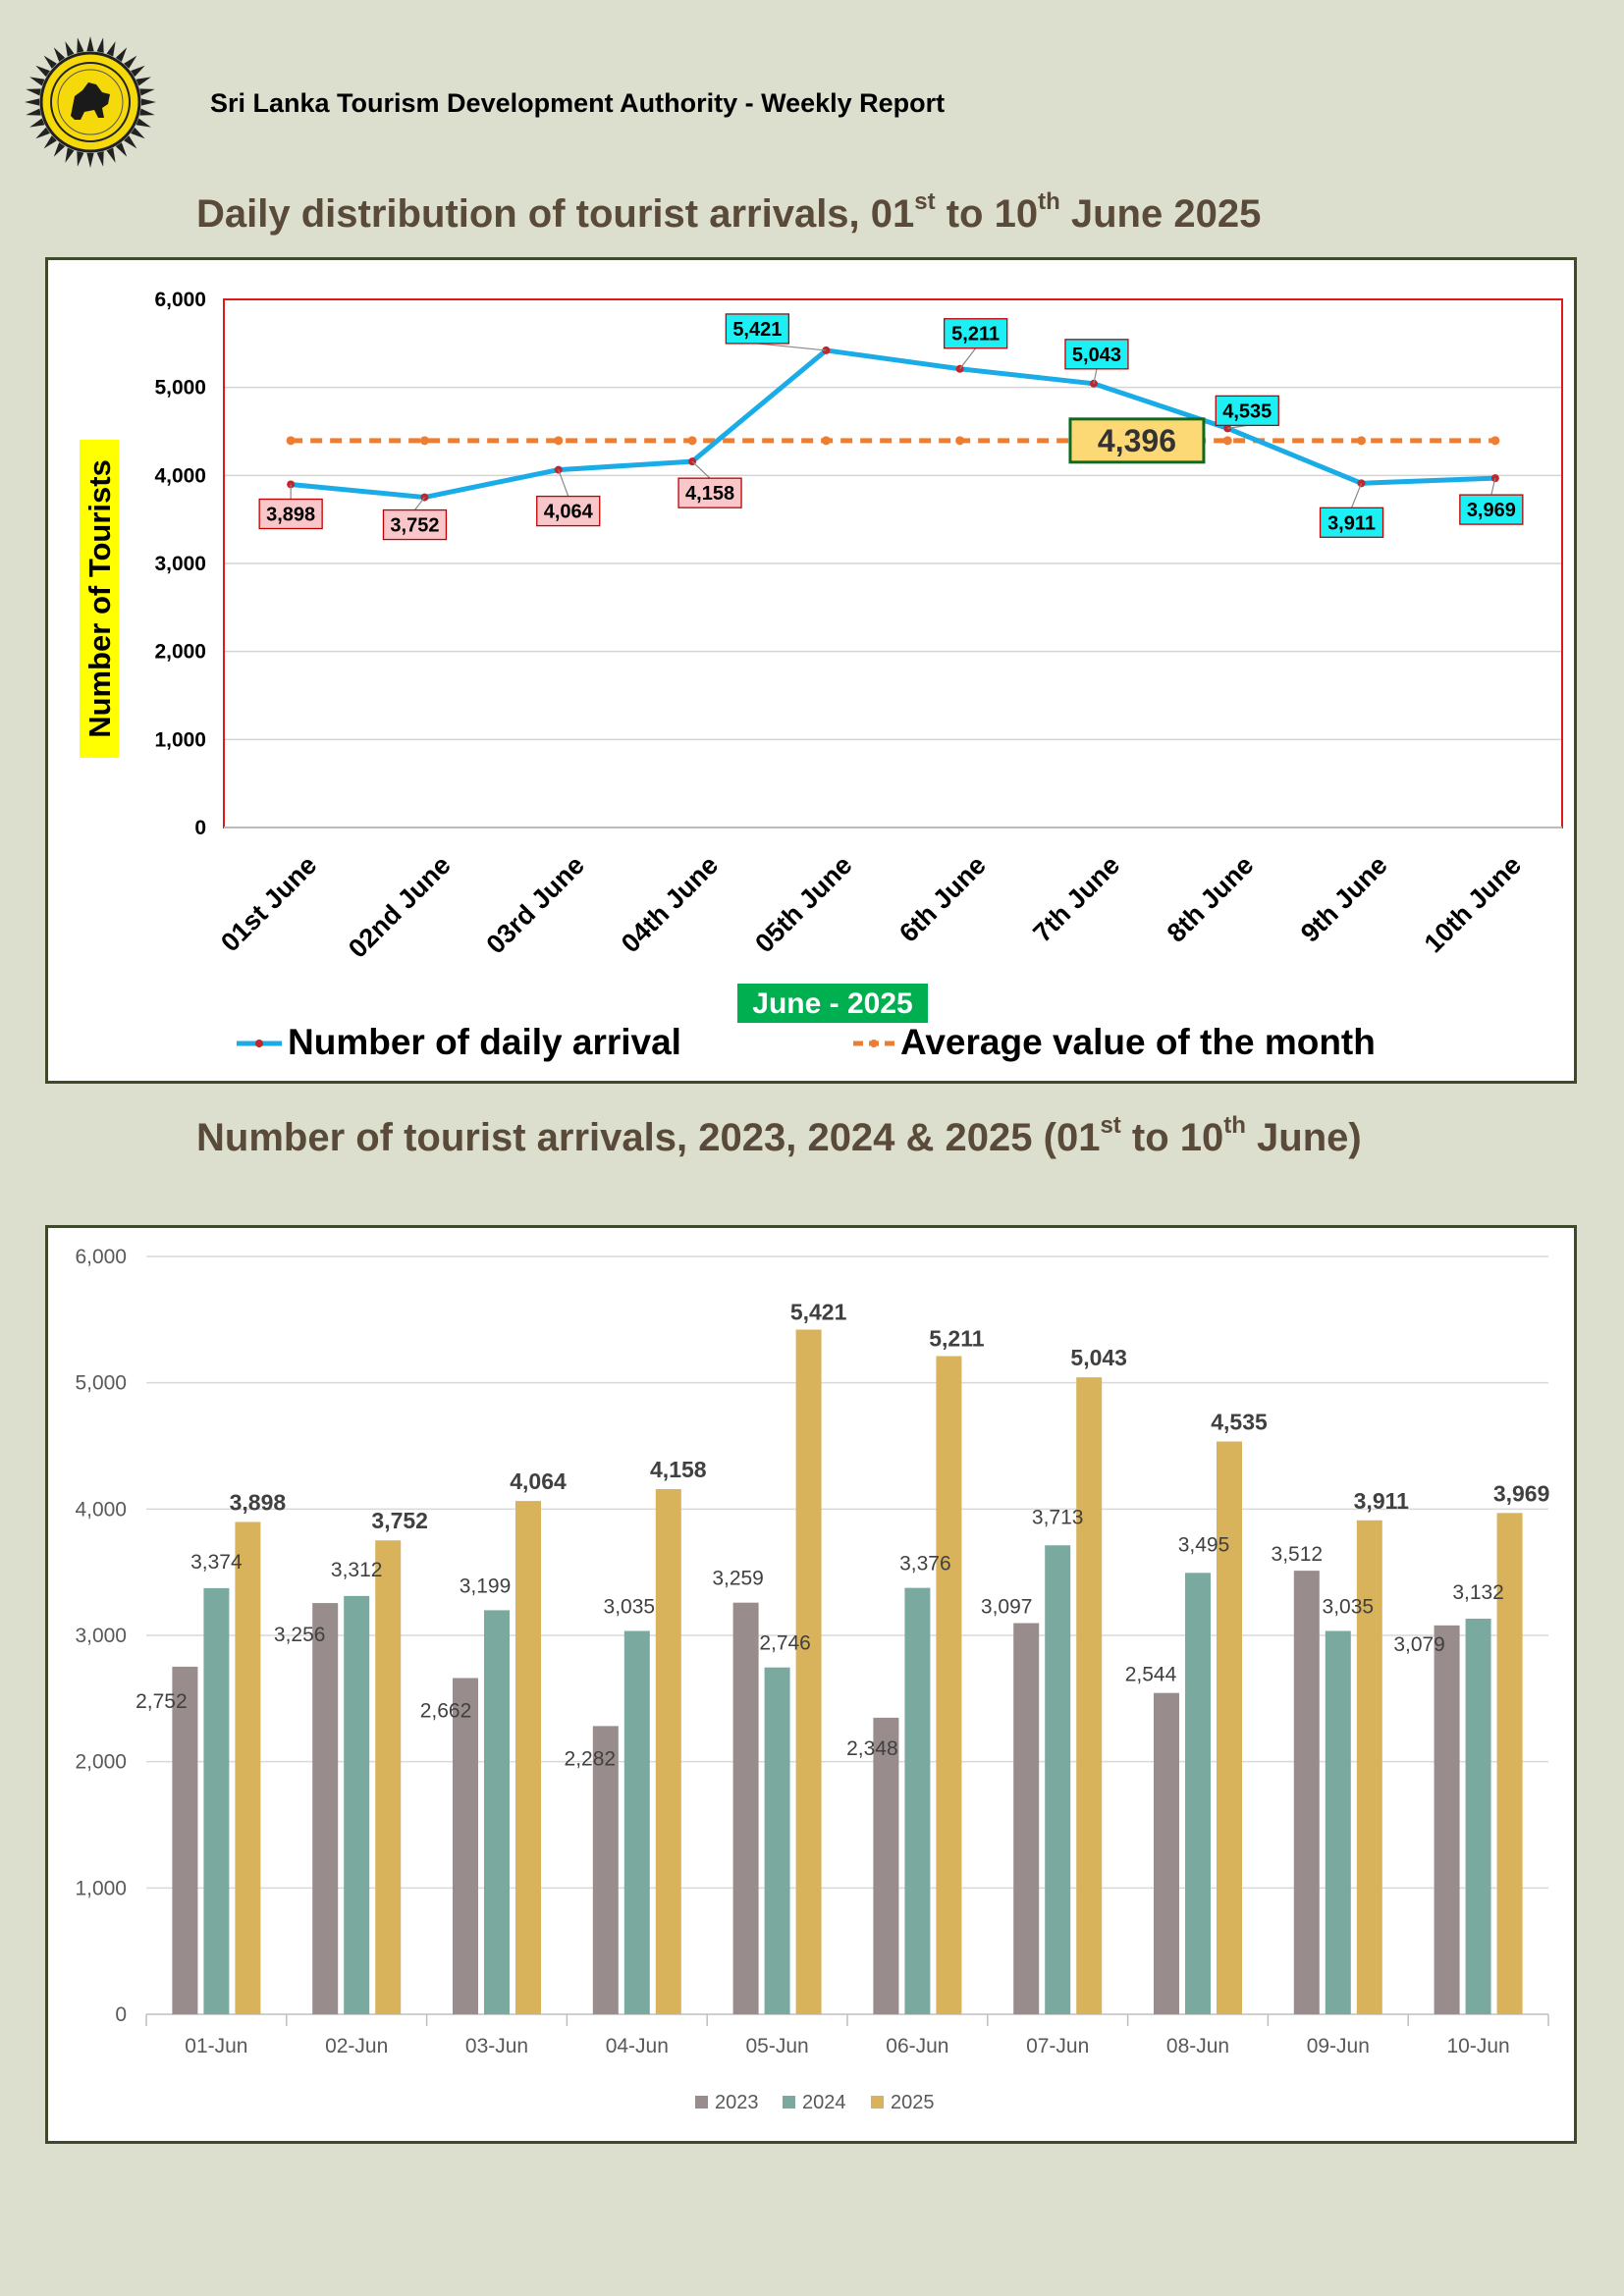  I want to click on x-tick-label: 02-Jun, so click(356, 2046).